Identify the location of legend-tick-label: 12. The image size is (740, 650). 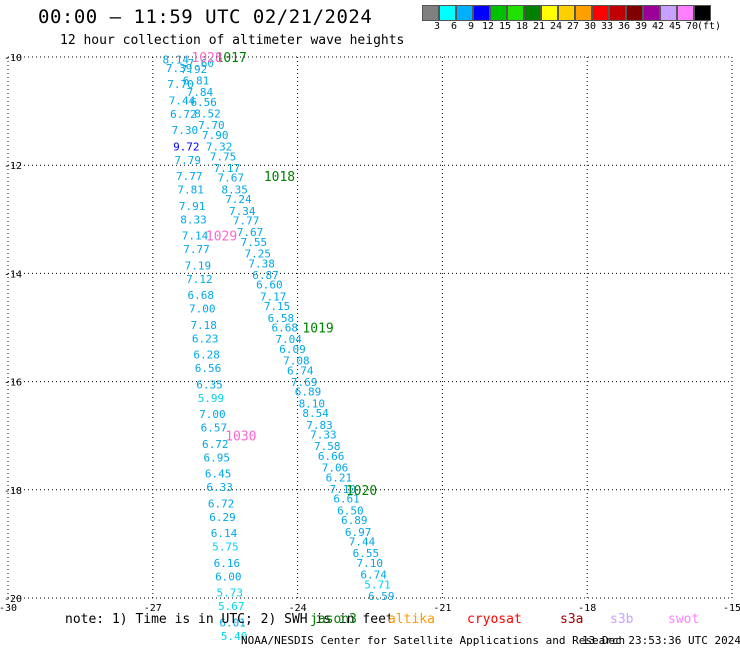
(488, 26).